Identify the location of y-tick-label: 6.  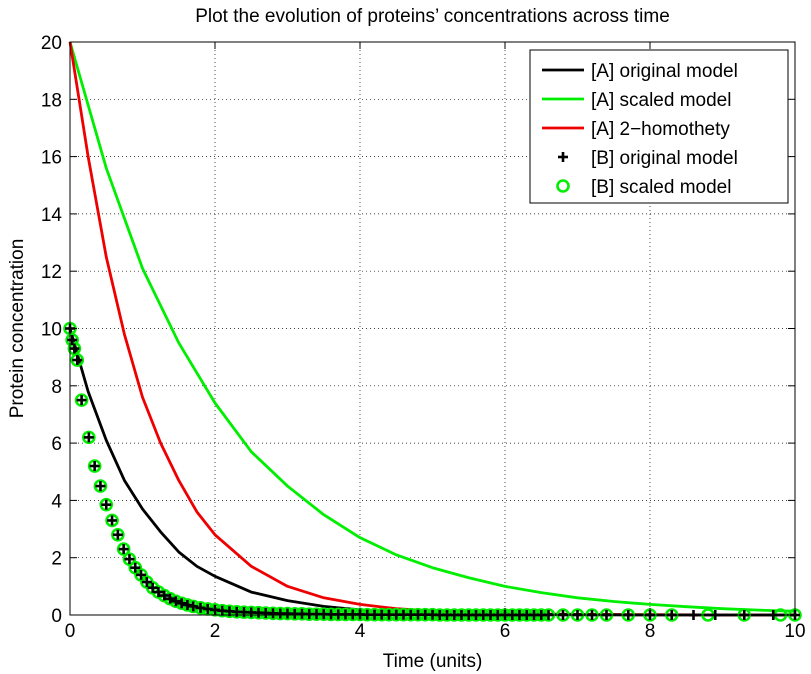
(56, 444).